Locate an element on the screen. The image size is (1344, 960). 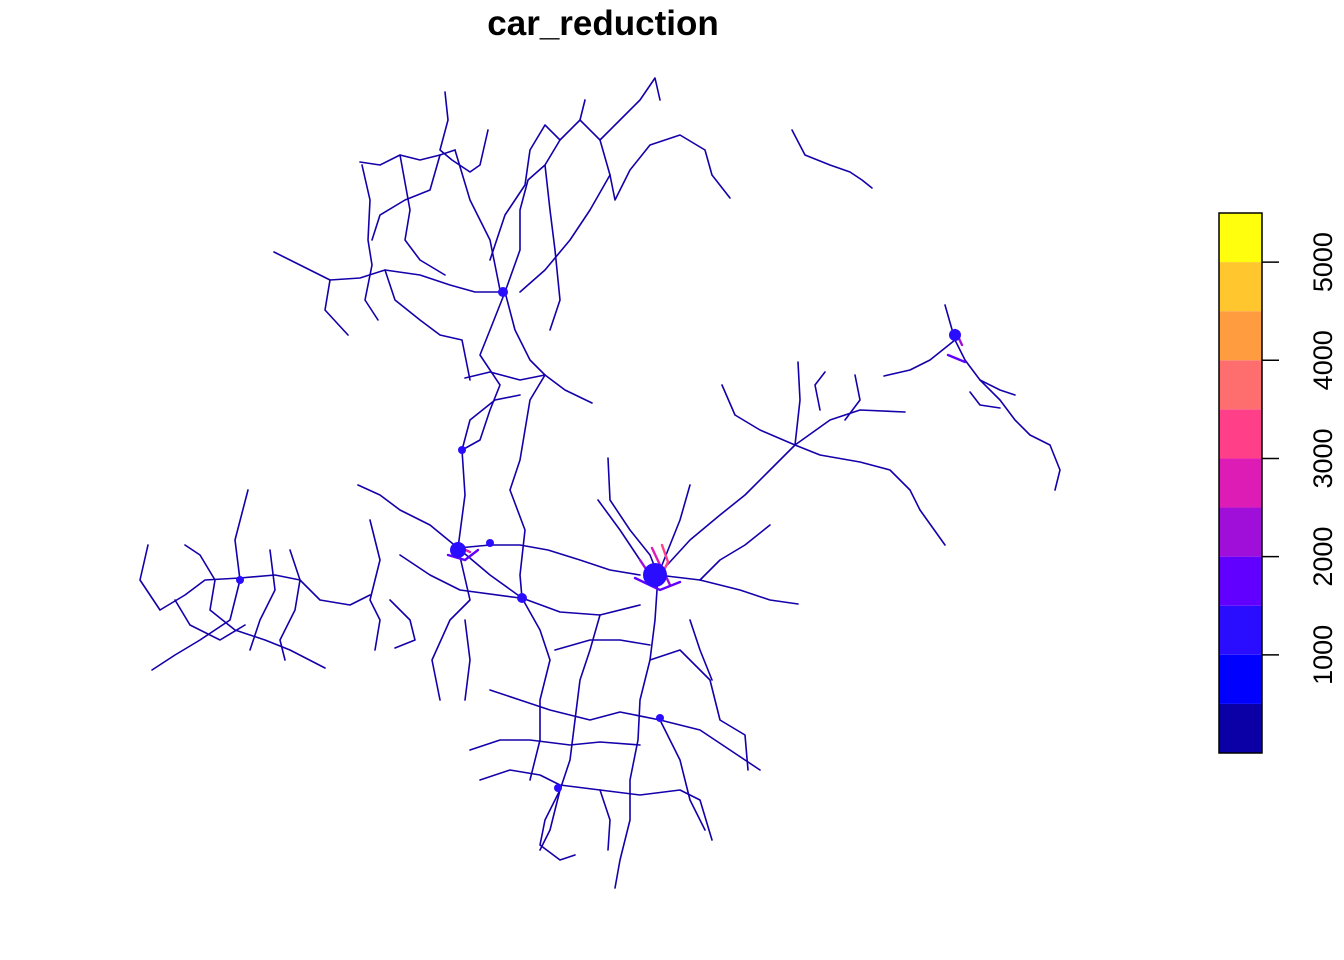
legend-color-bar is located at coordinates (1240, 483).